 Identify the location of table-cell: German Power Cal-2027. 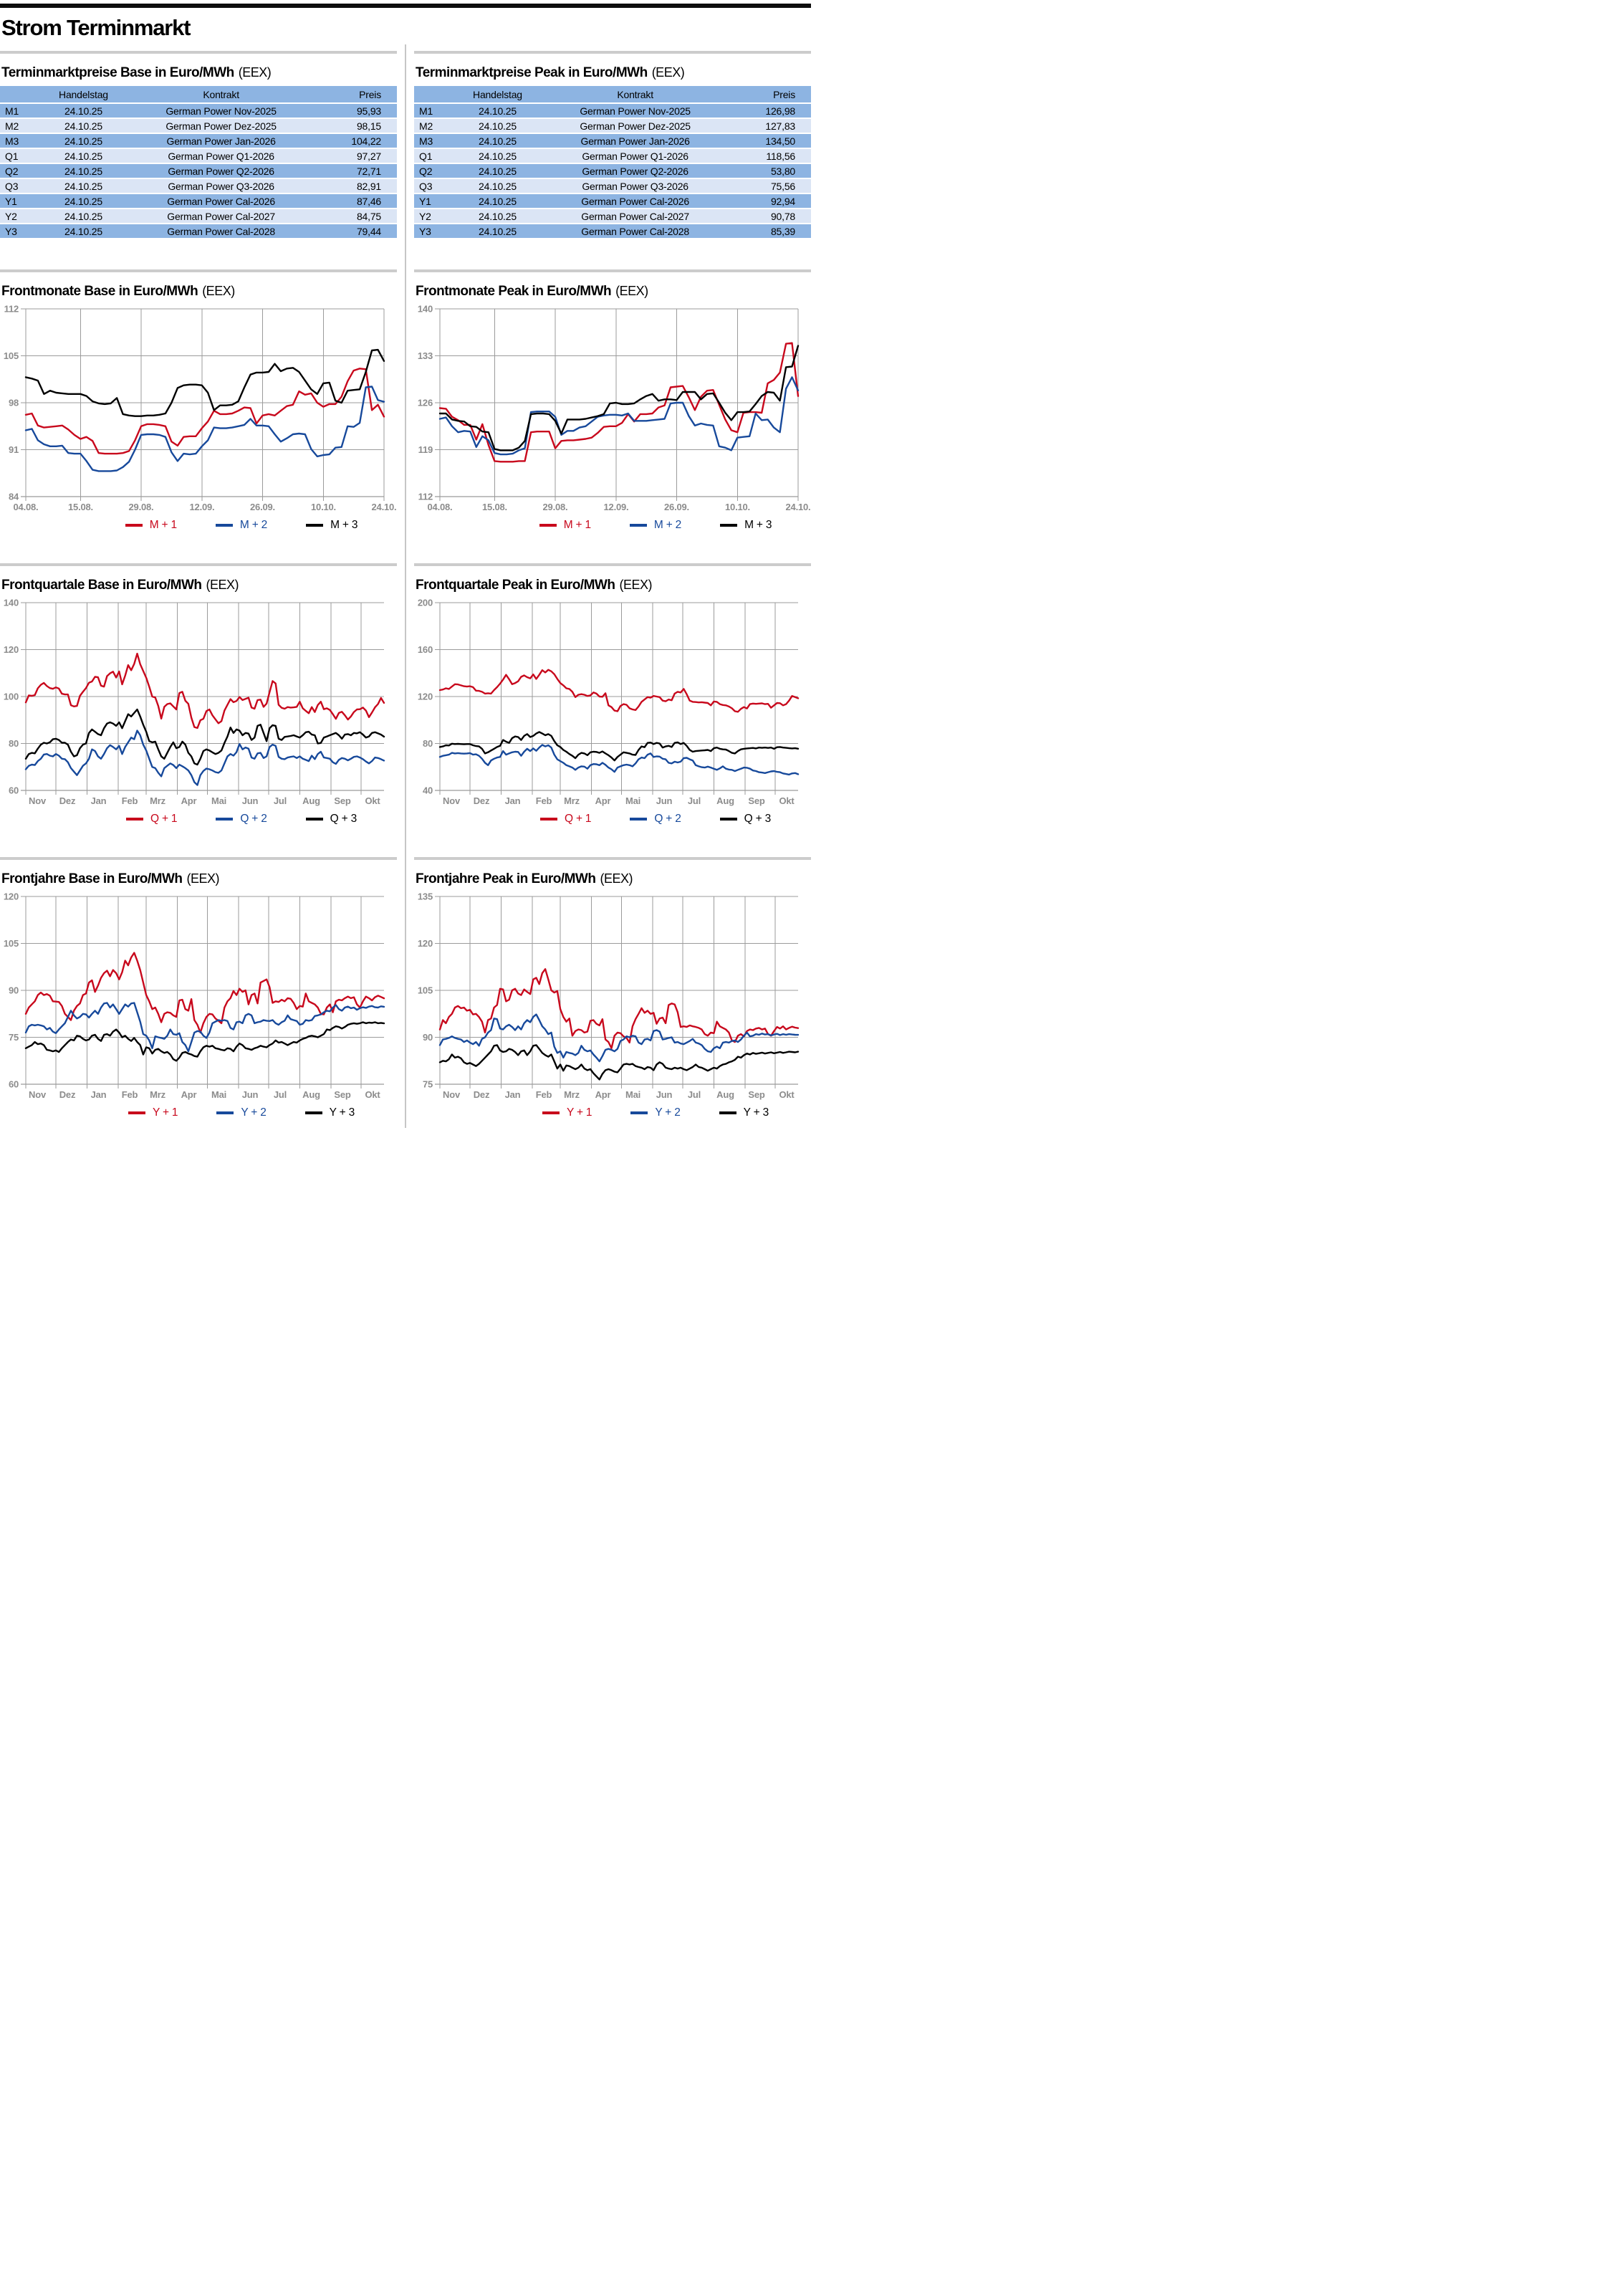
(635, 216).